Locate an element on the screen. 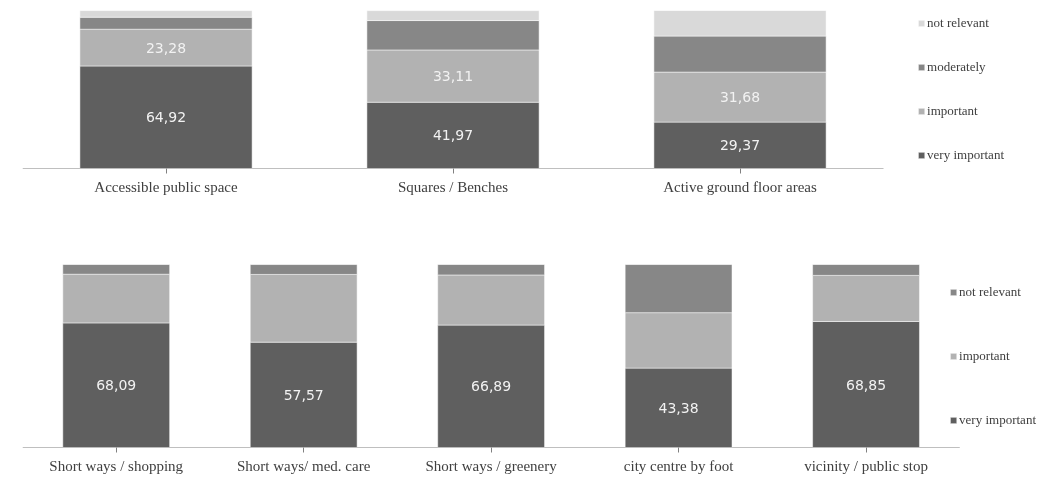  data-label: 57,57 is located at coordinates (303, 394).